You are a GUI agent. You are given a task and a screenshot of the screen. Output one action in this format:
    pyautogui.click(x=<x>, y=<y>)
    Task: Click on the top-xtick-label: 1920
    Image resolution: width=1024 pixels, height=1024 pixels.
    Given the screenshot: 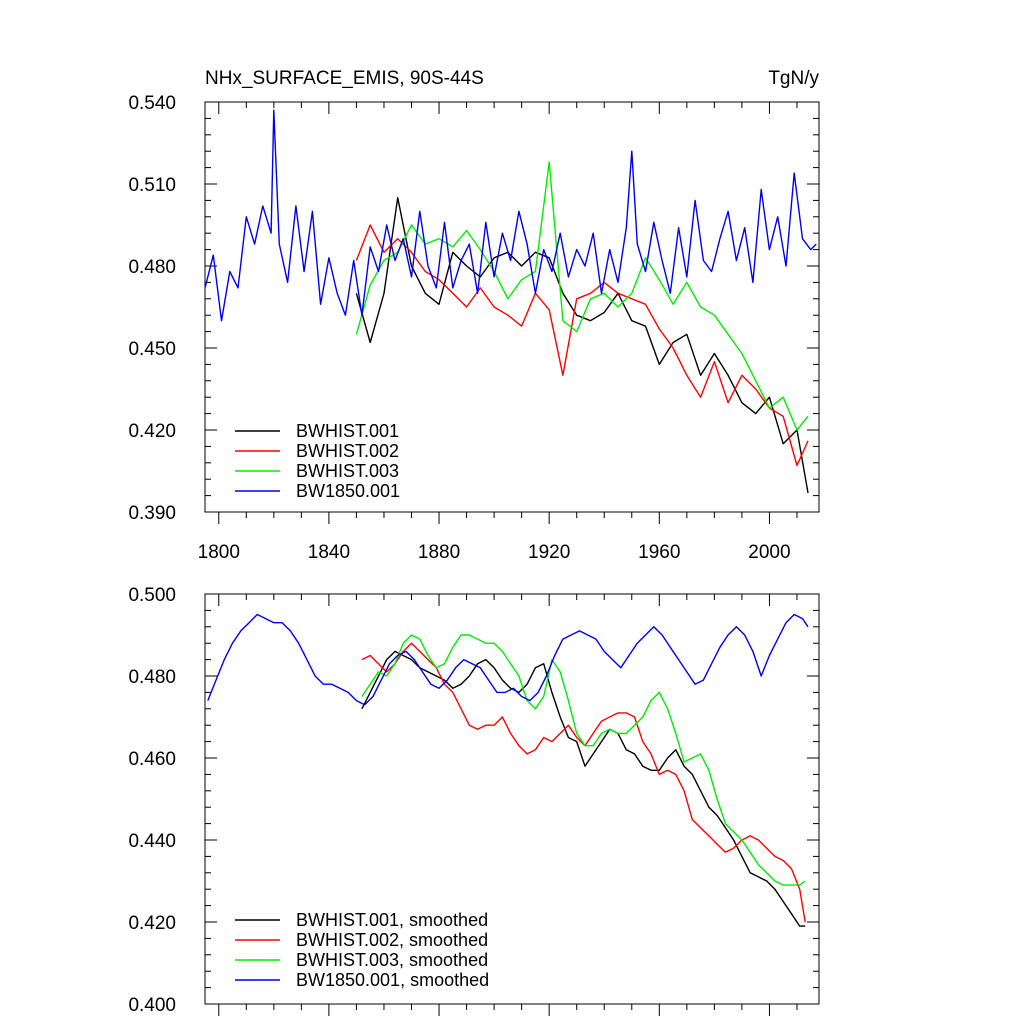 What is the action you would take?
    pyautogui.click(x=549, y=552)
    